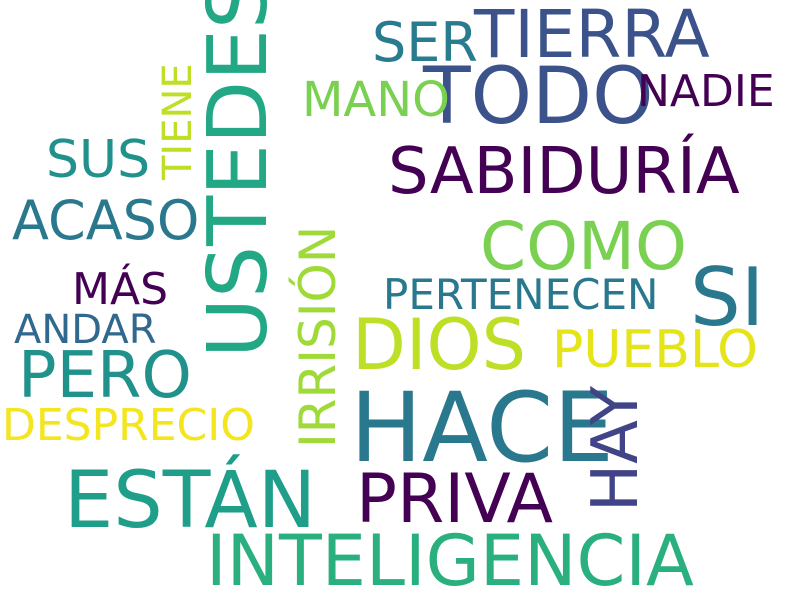 The height and width of the screenshot is (600, 800). I want to click on word-andar: ANDAR, so click(85, 330).